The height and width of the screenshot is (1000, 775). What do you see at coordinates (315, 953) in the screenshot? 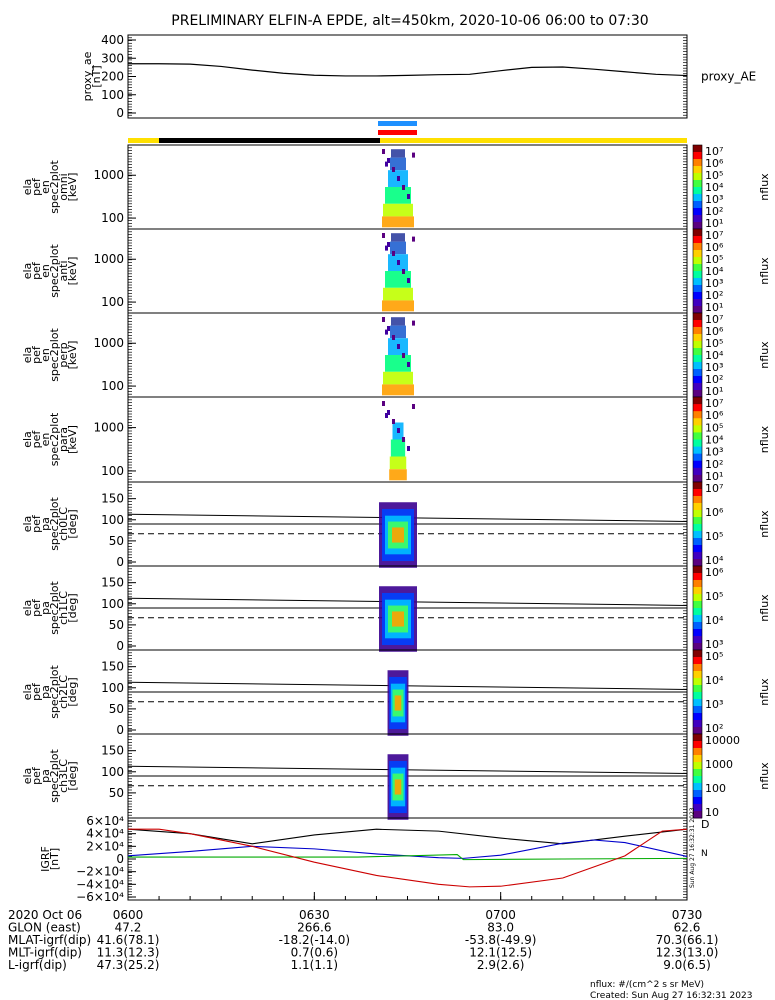
I see `ephem-value: 0.7(0.6)` at bounding box center [315, 953].